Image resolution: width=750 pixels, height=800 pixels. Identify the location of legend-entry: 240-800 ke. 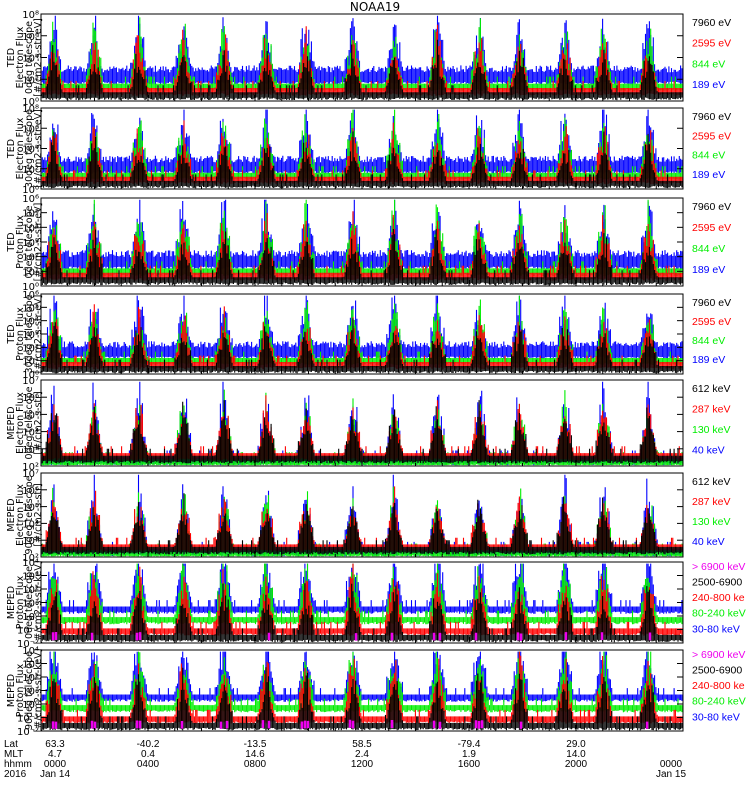
(718, 686).